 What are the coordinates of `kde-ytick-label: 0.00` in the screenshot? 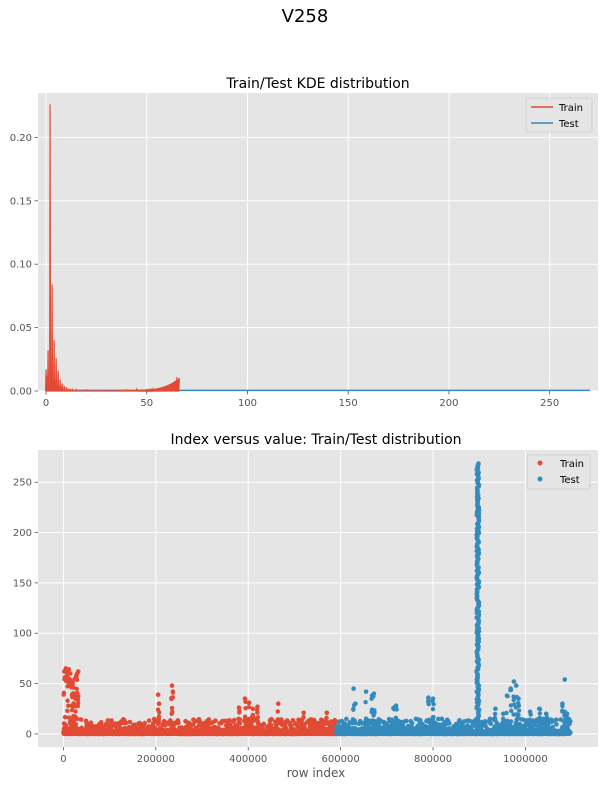 It's located at (21, 392).